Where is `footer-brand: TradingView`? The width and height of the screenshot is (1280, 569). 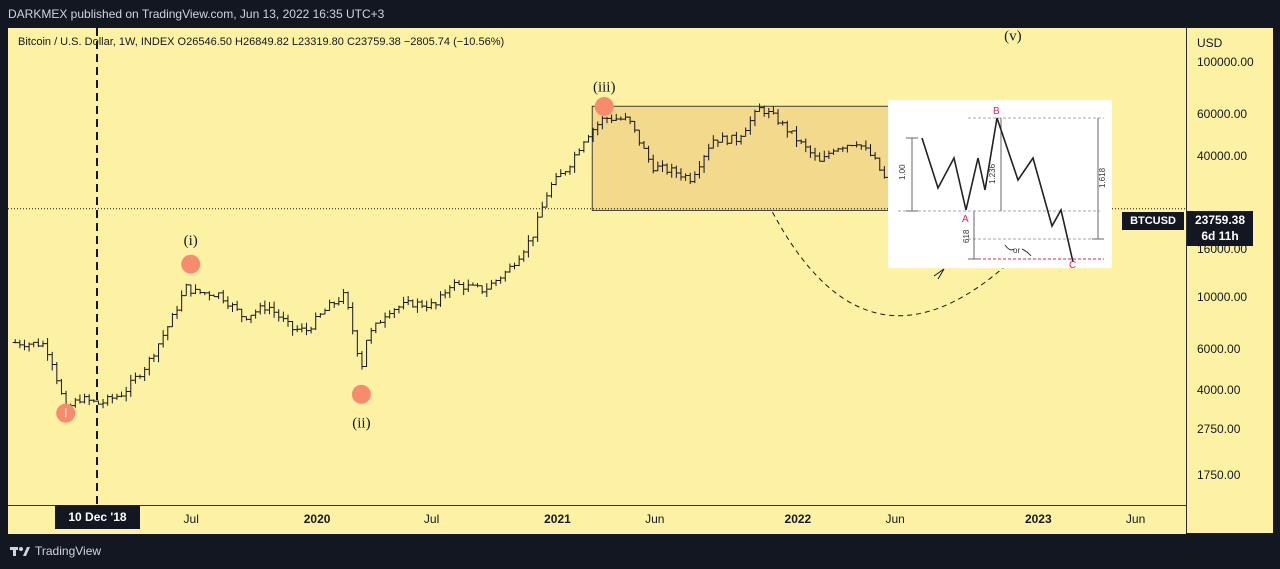 footer-brand: TradingView is located at coordinates (55, 551).